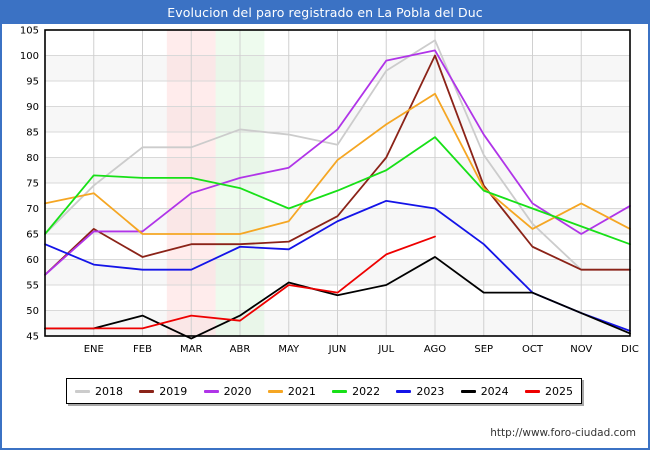 Image resolution: width=650 pixels, height=450 pixels. Describe the element at coordinates (240, 349) in the screenshot. I see `x-axis-tick-label: ABR` at that location.